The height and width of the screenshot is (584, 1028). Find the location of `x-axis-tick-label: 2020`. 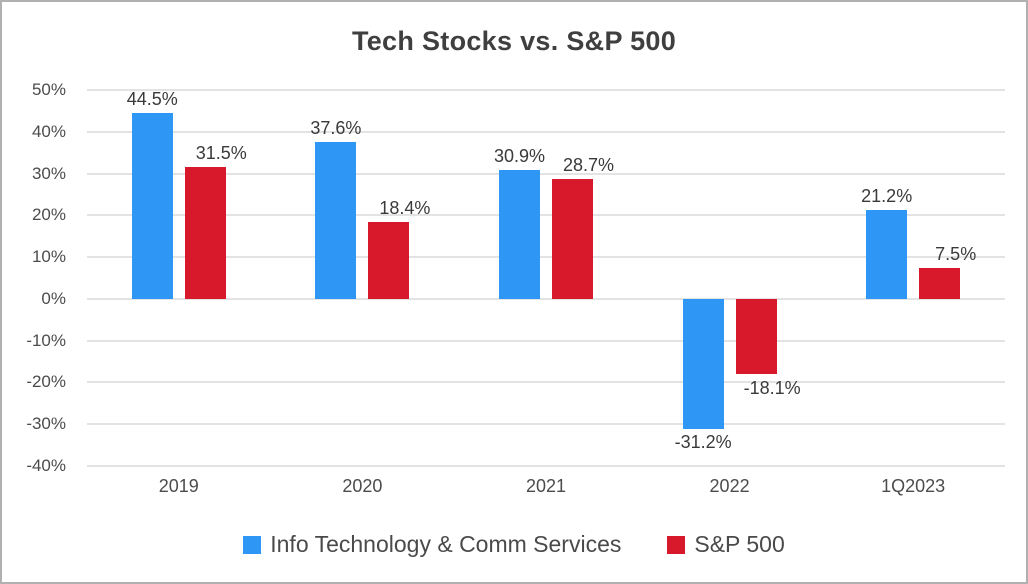

x-axis-tick-label: 2020 is located at coordinates (362, 486).